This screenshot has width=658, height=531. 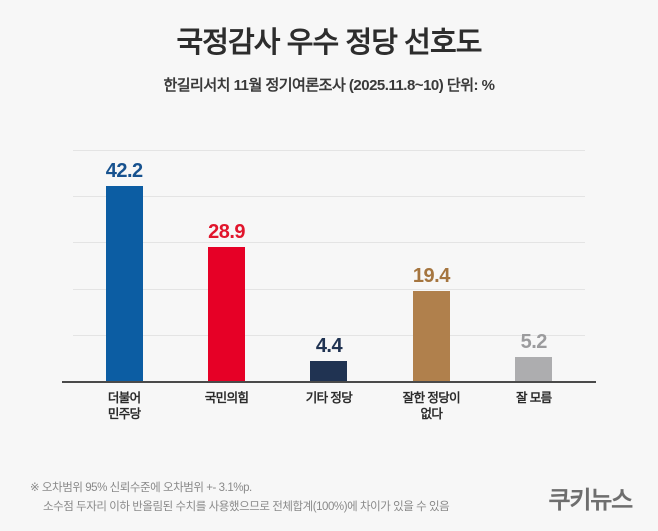 I want to click on x-axis-tick-label: 국민의힘, so click(x=226, y=398).